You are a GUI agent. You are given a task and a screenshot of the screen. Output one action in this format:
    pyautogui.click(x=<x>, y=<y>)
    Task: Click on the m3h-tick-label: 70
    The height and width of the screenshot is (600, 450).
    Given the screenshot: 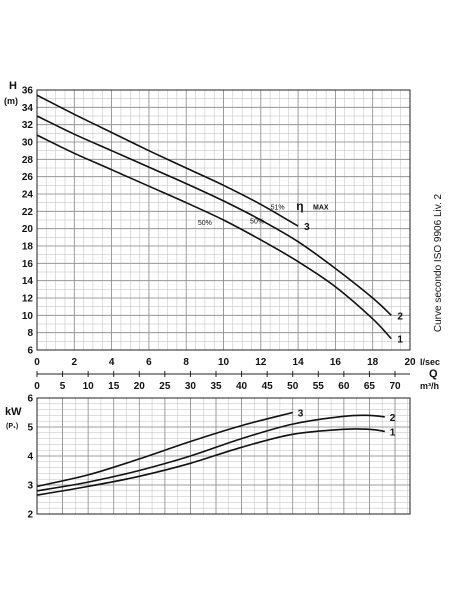 What is the action you would take?
    pyautogui.click(x=395, y=386)
    